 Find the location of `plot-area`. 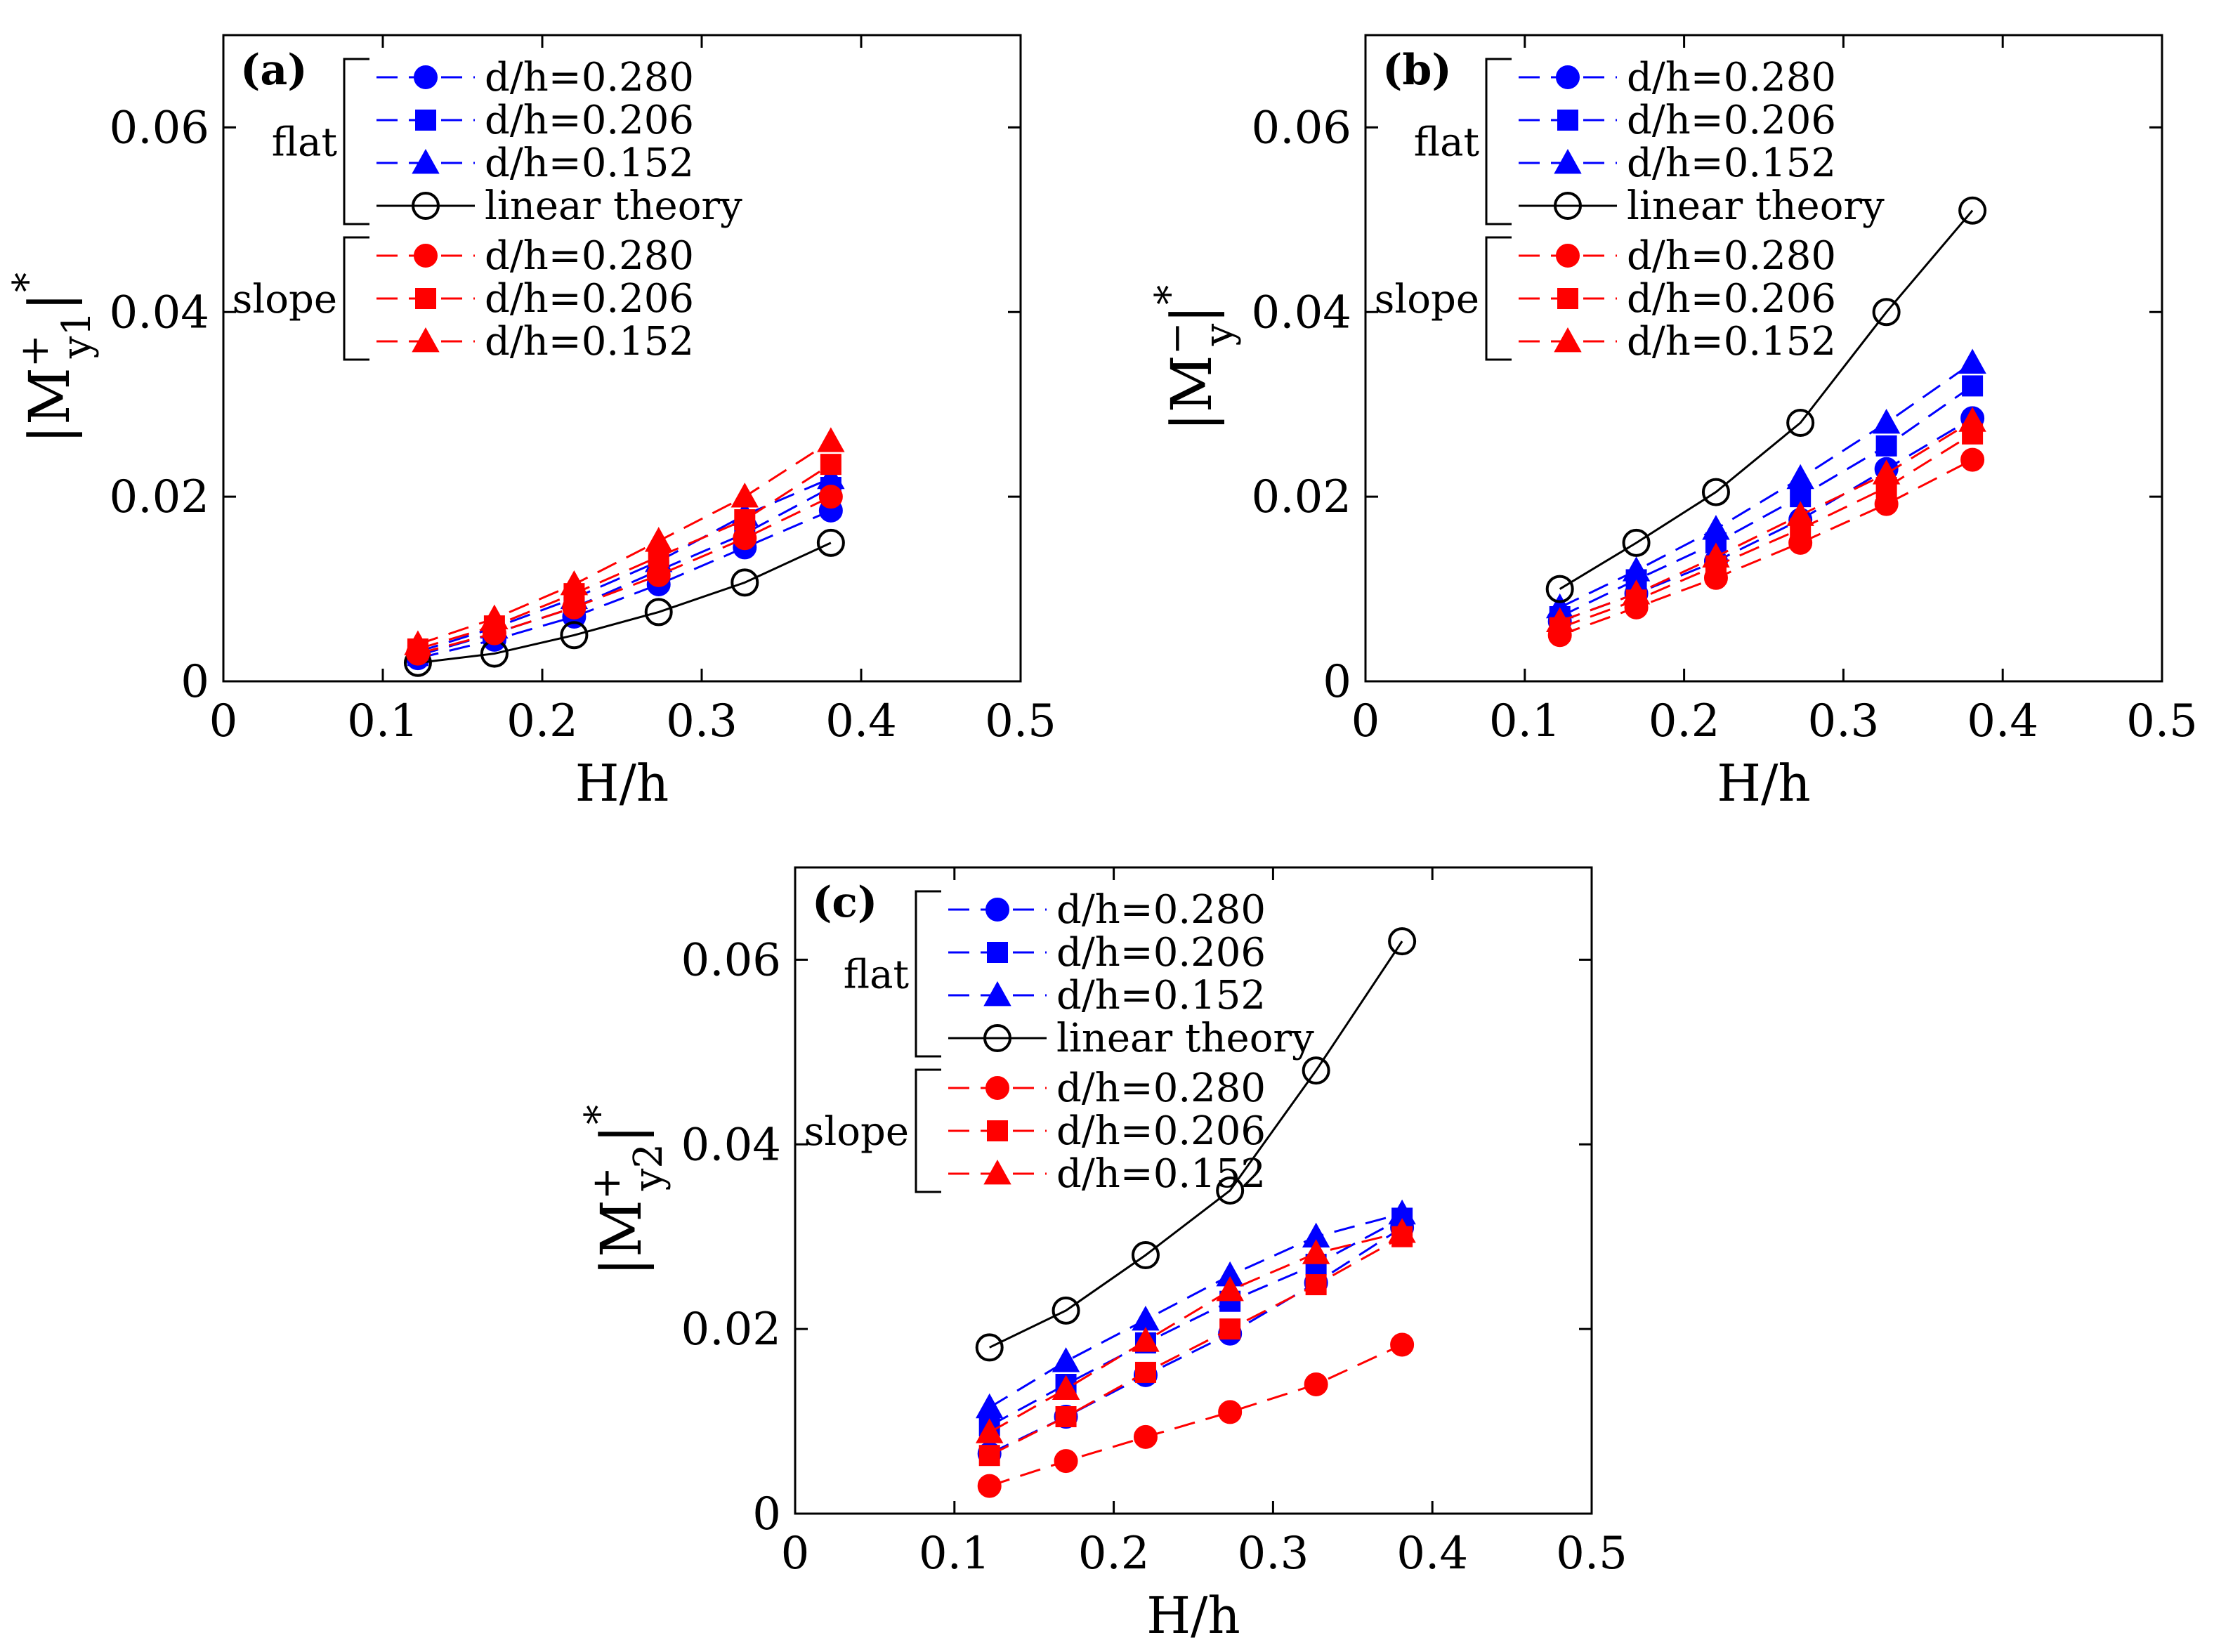

plot-area is located at coordinates (1763, 358).